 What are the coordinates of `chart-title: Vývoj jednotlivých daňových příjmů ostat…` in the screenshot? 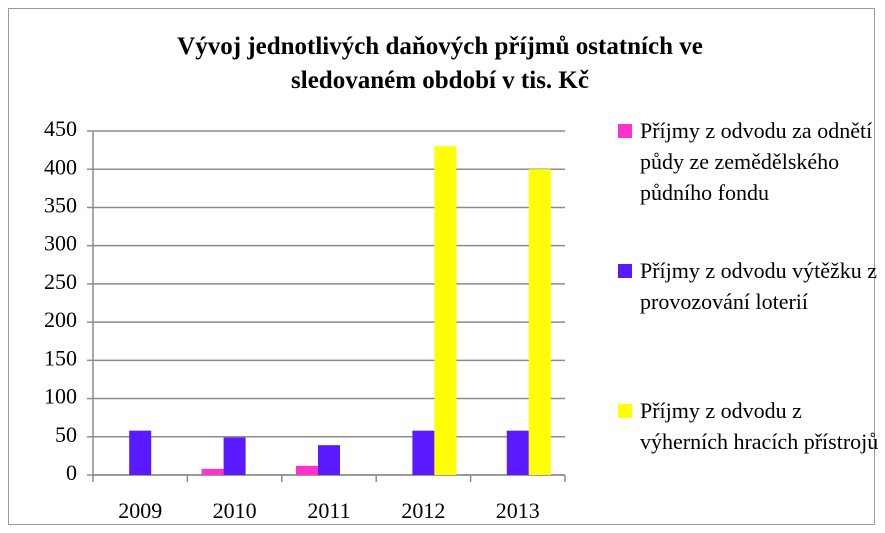 It's located at (440, 63).